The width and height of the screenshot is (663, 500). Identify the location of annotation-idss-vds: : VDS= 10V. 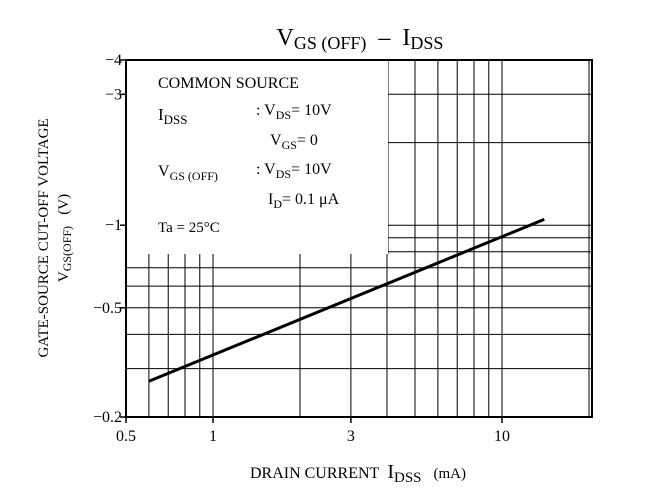
(294, 112).